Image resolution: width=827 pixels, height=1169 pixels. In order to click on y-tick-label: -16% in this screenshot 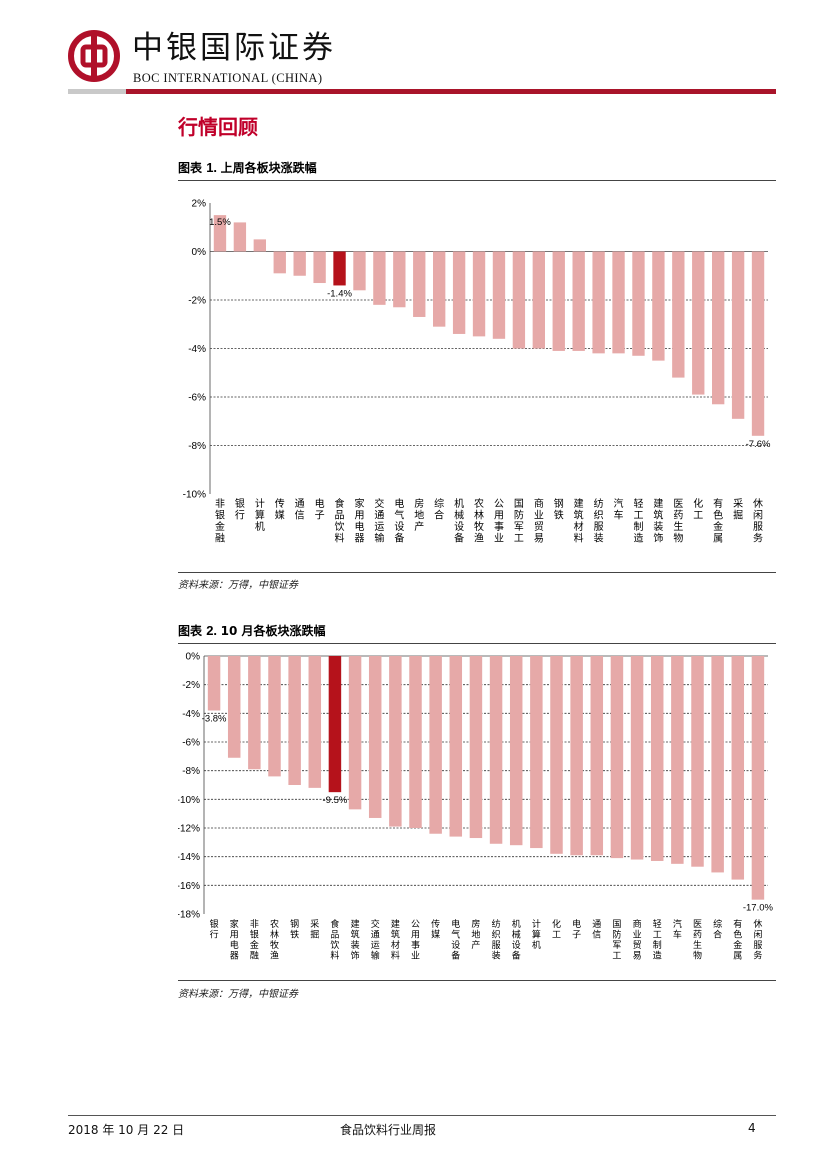, I will do `click(189, 886)`.